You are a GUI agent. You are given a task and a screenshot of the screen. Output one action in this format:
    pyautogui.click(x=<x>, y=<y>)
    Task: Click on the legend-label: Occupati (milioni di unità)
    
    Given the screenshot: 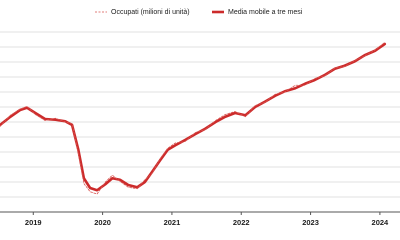 What is the action you would take?
    pyautogui.click(x=150, y=12)
    